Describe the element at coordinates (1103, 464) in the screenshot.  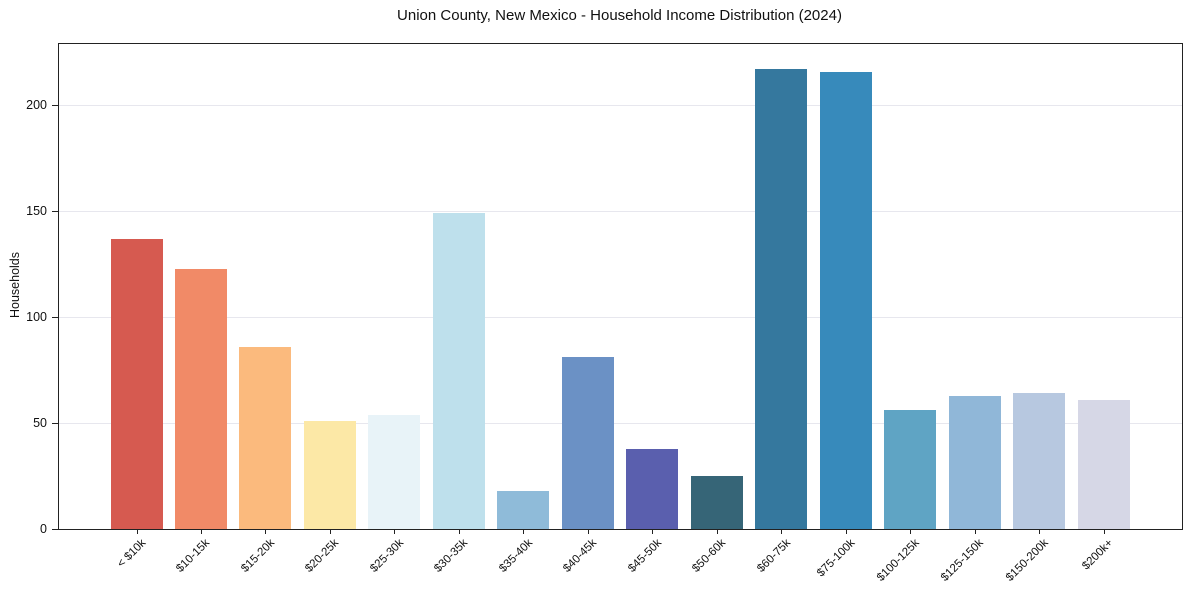
I see `bar-200k` at that location.